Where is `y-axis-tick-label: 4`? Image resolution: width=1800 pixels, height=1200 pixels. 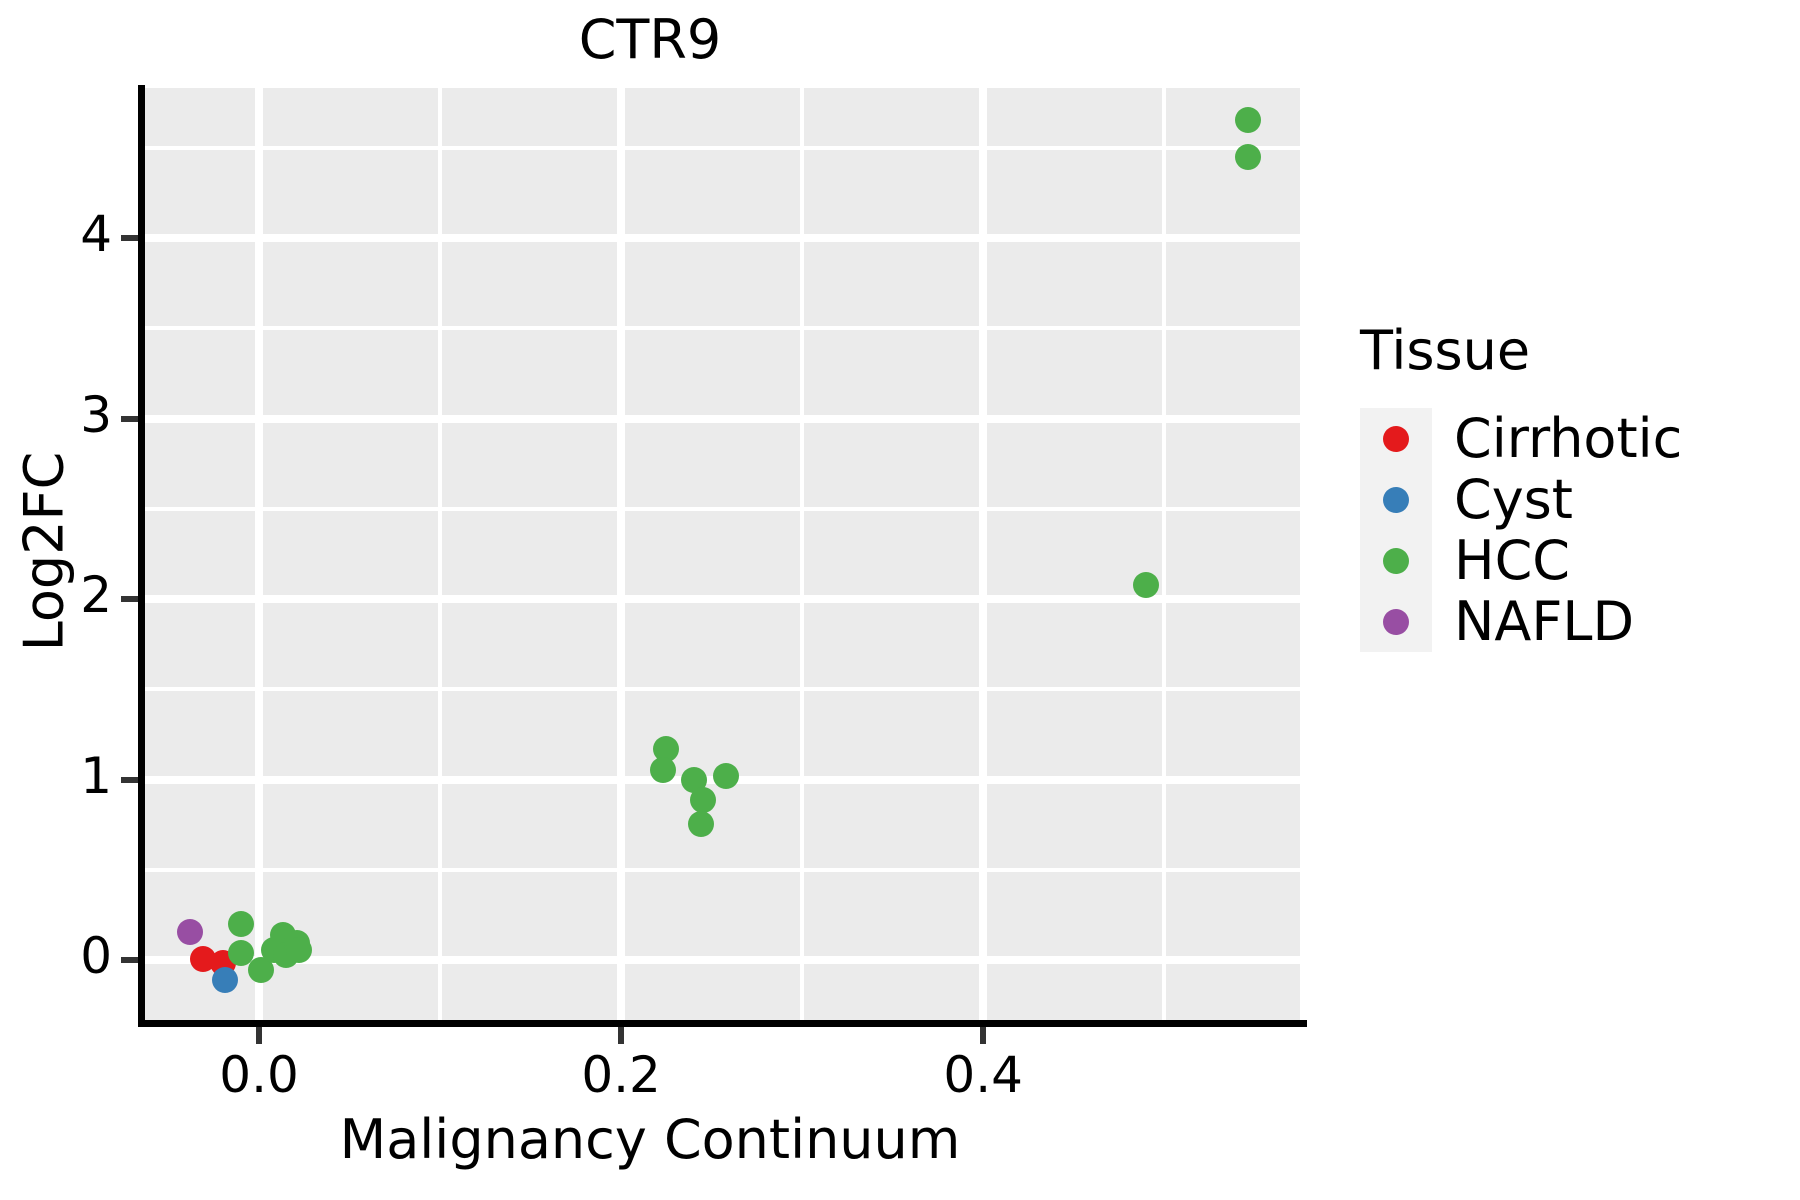 y-axis-tick-label: 4 is located at coordinates (96, 233).